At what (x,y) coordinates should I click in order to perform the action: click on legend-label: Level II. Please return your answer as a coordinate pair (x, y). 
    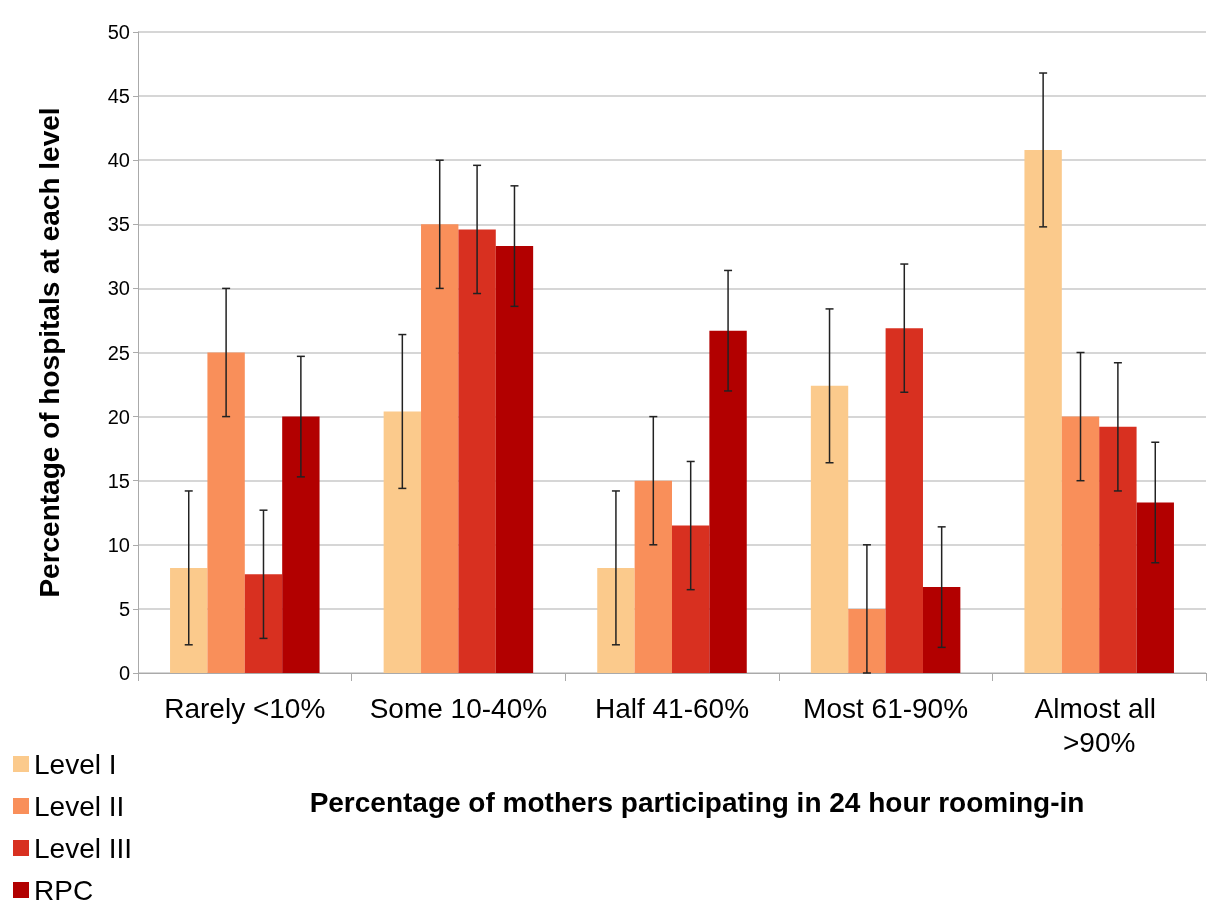
    Looking at the image, I should click on (79, 806).